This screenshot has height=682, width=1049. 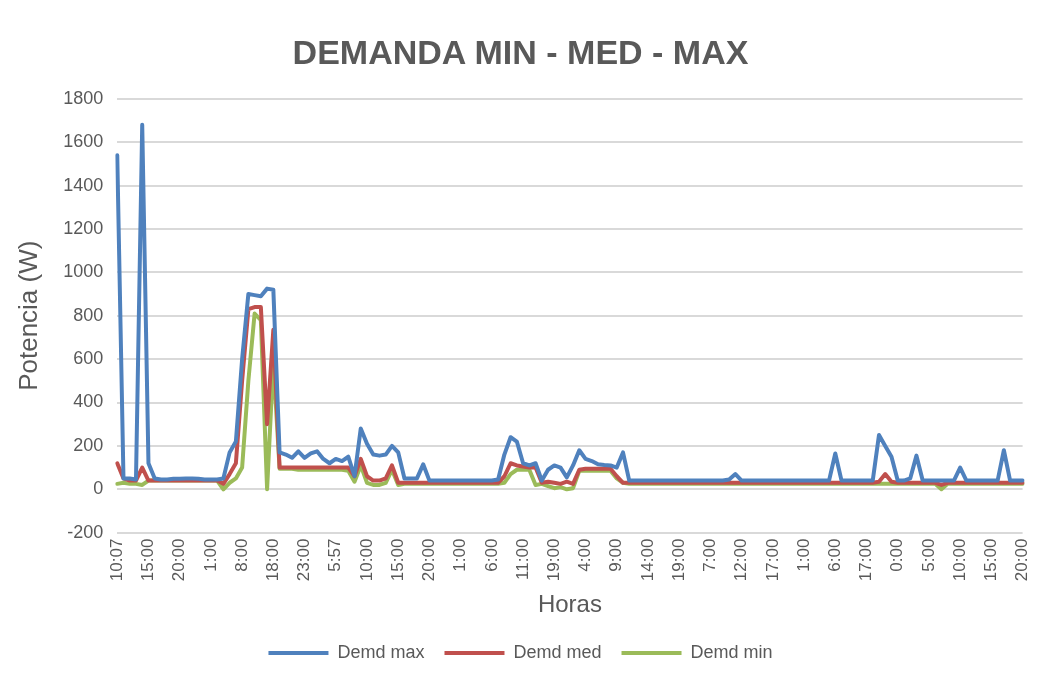 I want to click on legend-label: Demd min, so click(x=731, y=651).